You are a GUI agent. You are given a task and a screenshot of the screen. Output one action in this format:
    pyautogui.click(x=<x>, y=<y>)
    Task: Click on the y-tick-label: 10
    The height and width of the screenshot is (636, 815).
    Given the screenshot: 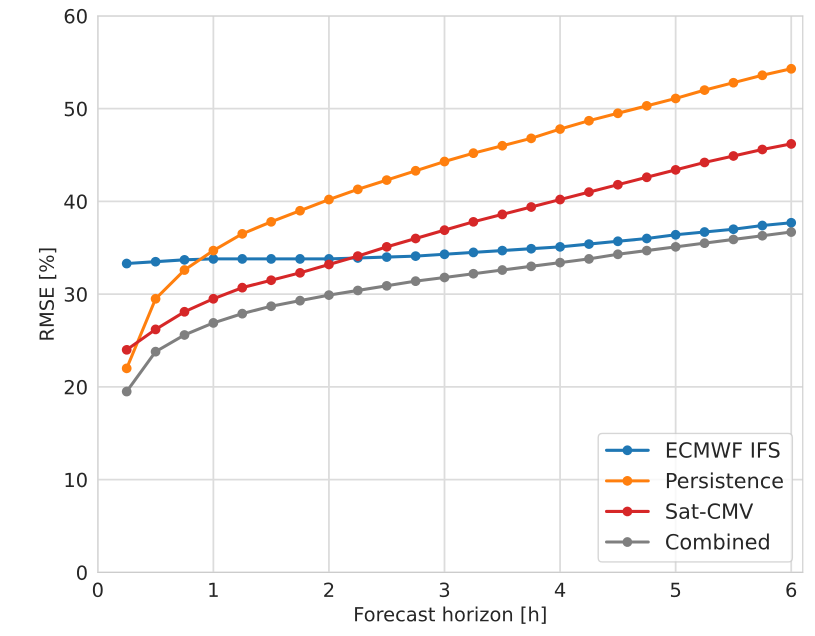 What is the action you would take?
    pyautogui.click(x=76, y=480)
    